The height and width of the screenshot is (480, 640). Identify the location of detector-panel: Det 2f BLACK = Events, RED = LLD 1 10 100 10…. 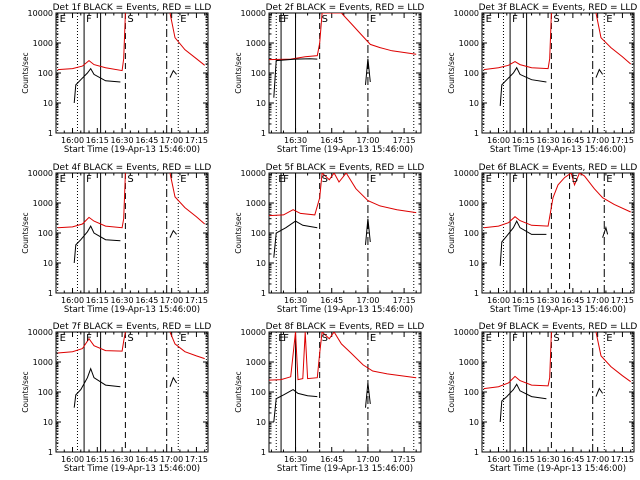
(329, 79).